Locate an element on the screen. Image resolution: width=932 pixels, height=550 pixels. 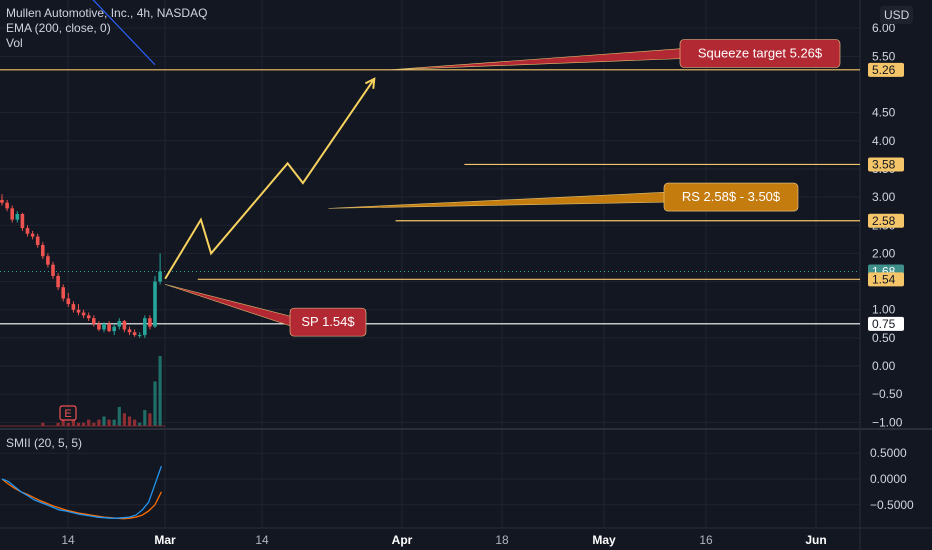
smi-signal-line is located at coordinates (81, 499).